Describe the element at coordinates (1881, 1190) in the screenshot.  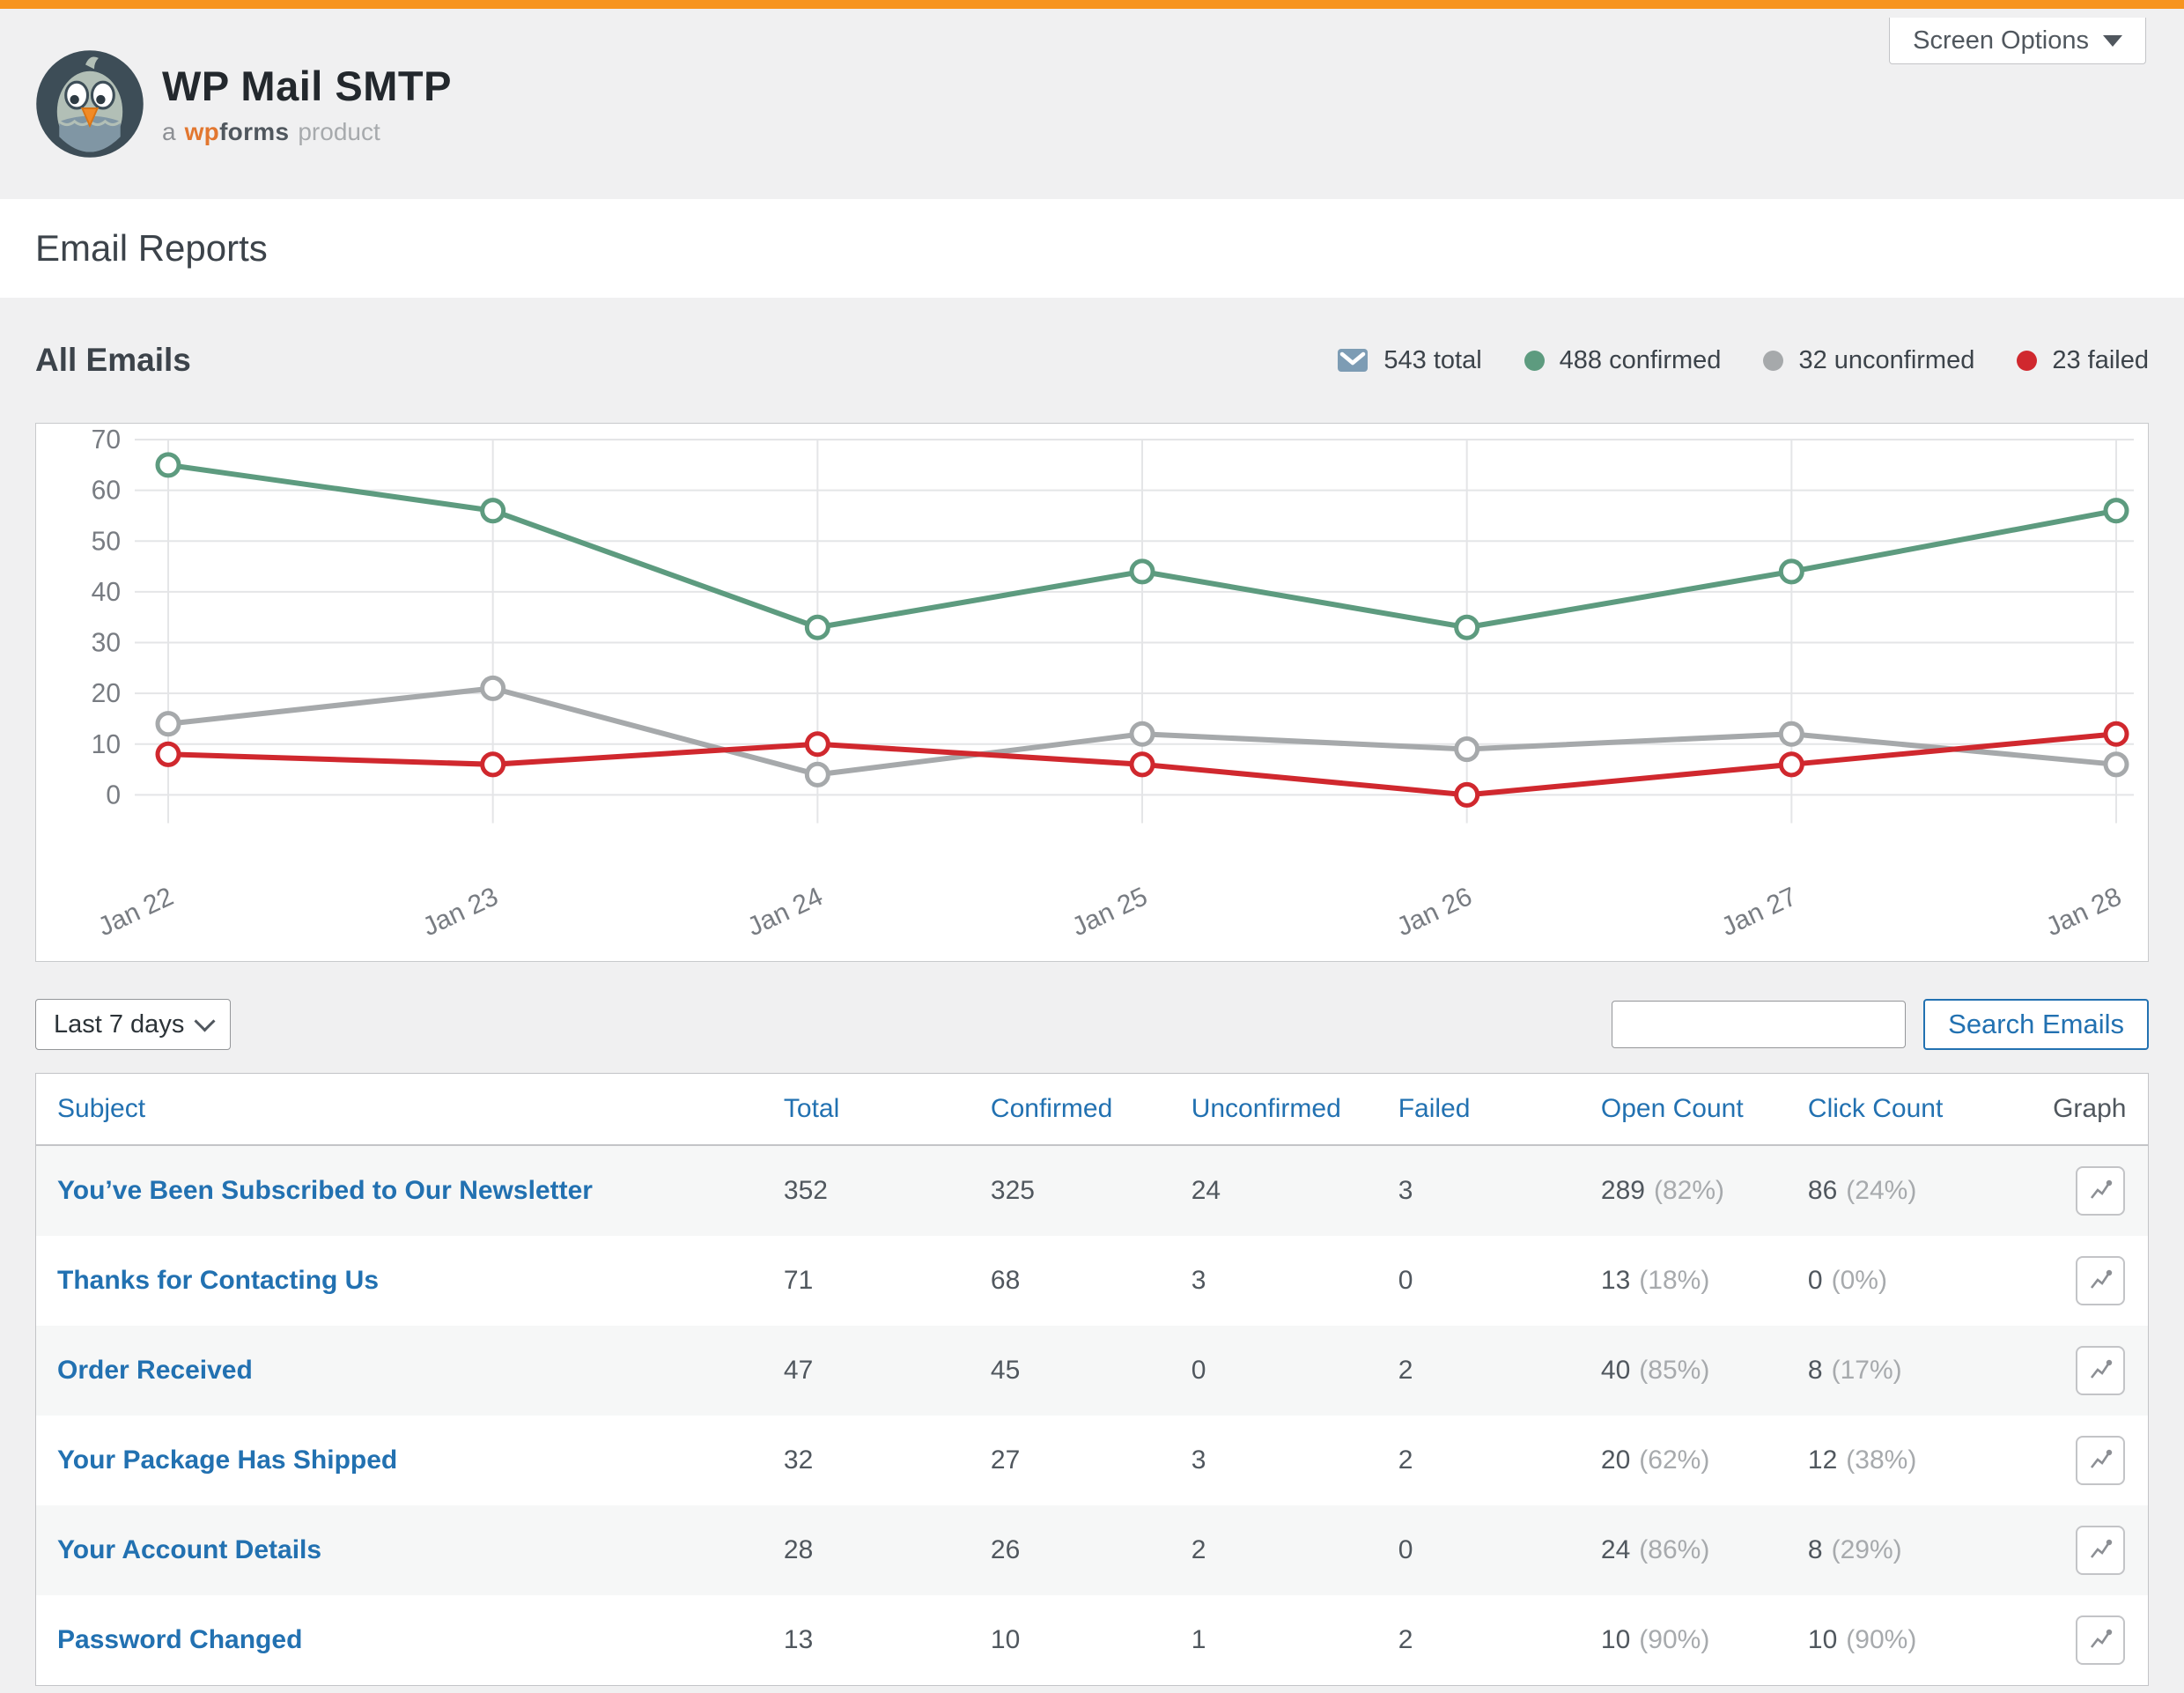
I see `click-count-percentage: (24%)` at that location.